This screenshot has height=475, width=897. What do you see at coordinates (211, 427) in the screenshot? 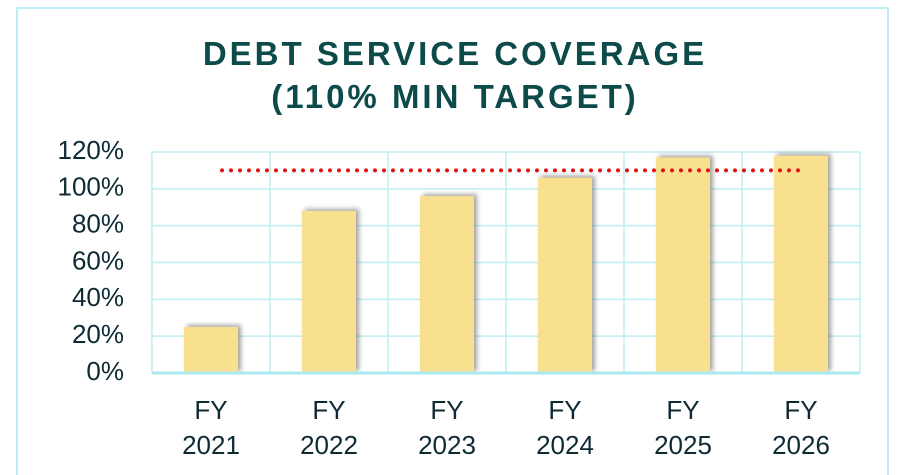
I see `x-tick-label: FY 2021` at bounding box center [211, 427].